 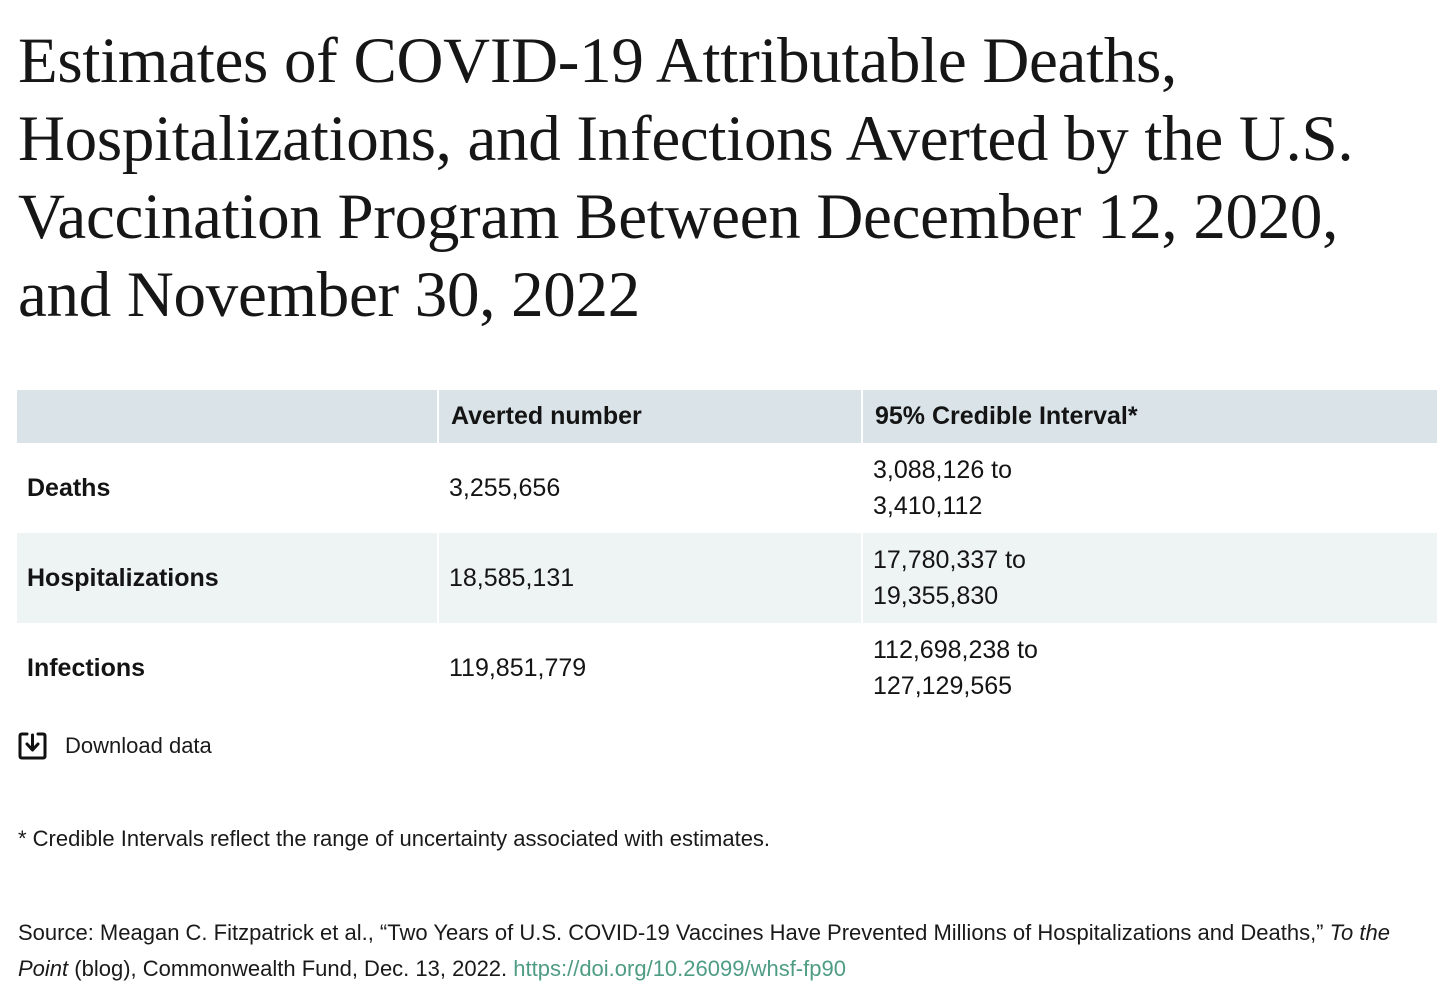 I want to click on ci-low: 112,698,238 to, so click(x=955, y=650).